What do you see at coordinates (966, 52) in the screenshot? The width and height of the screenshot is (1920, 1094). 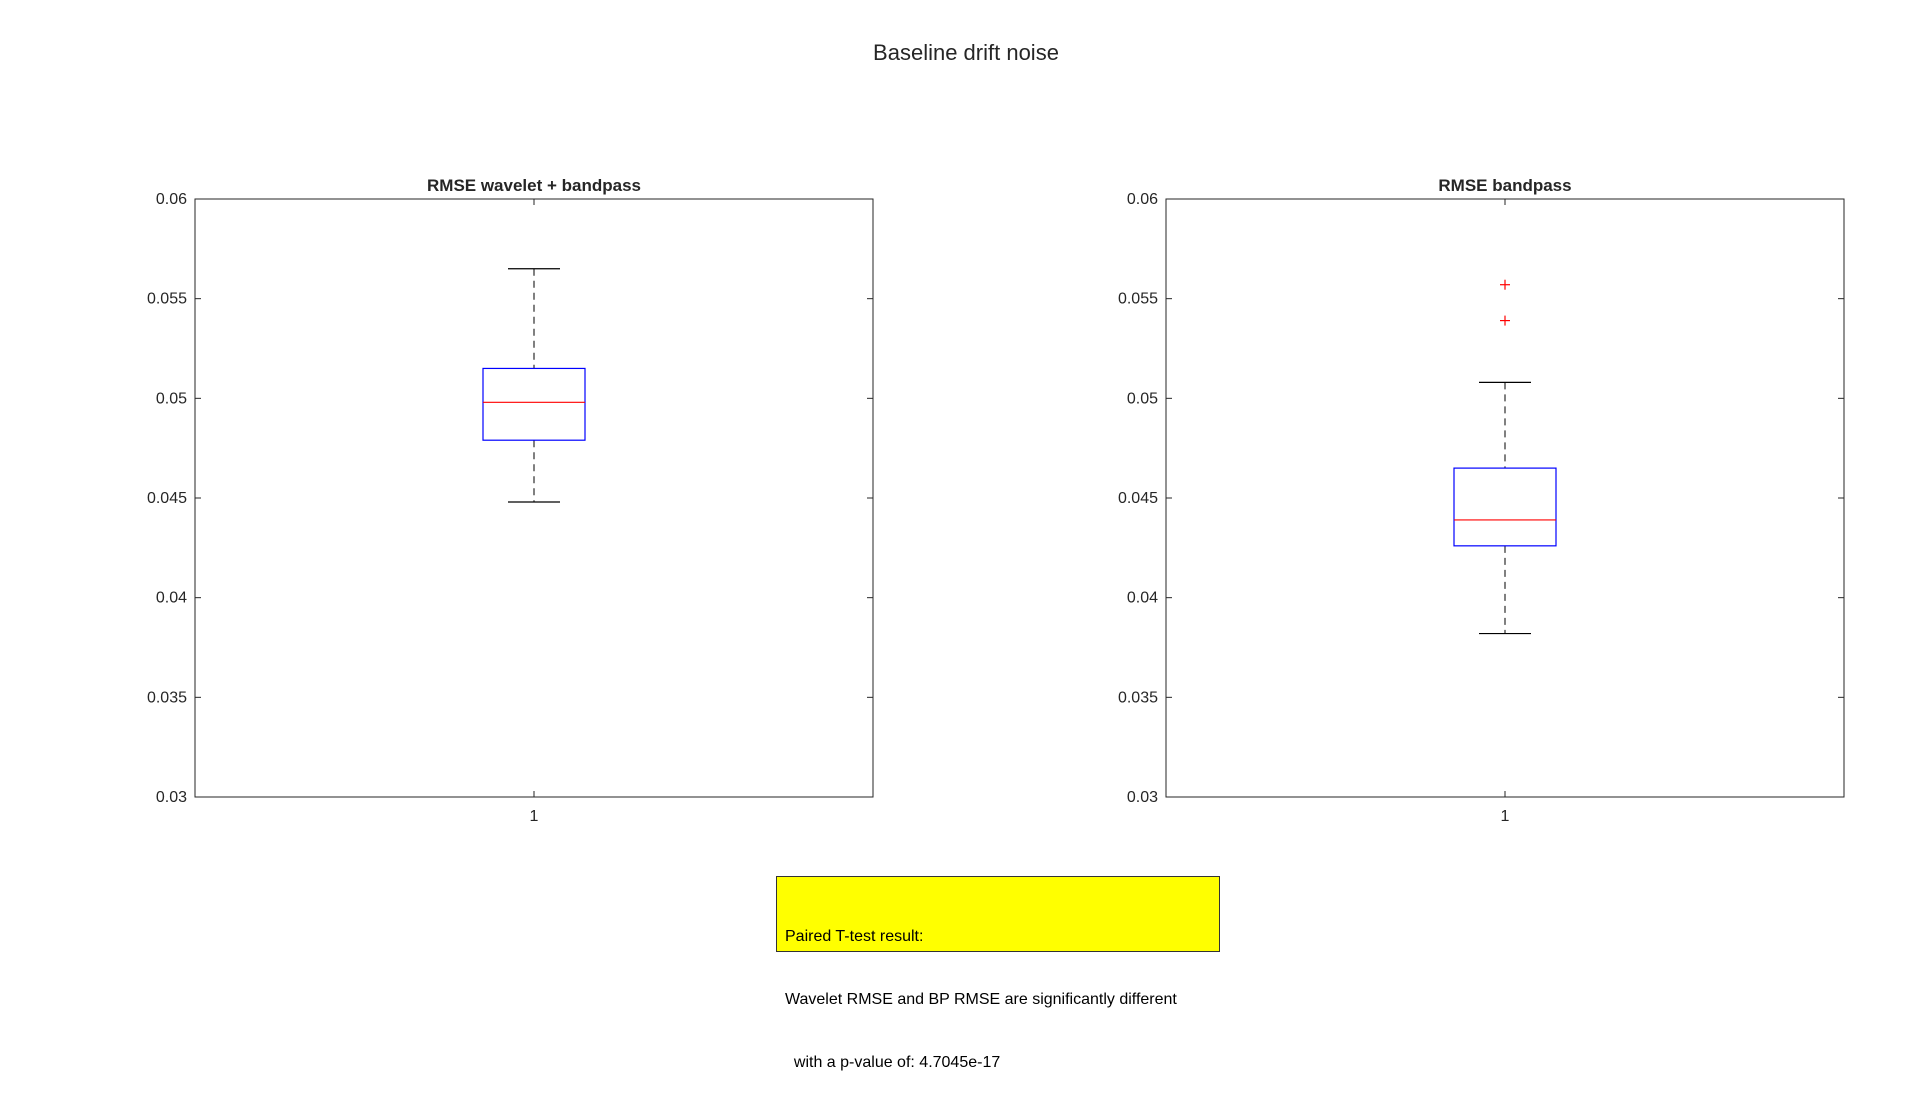 I see `figure-title: Baseline drift noise` at bounding box center [966, 52].